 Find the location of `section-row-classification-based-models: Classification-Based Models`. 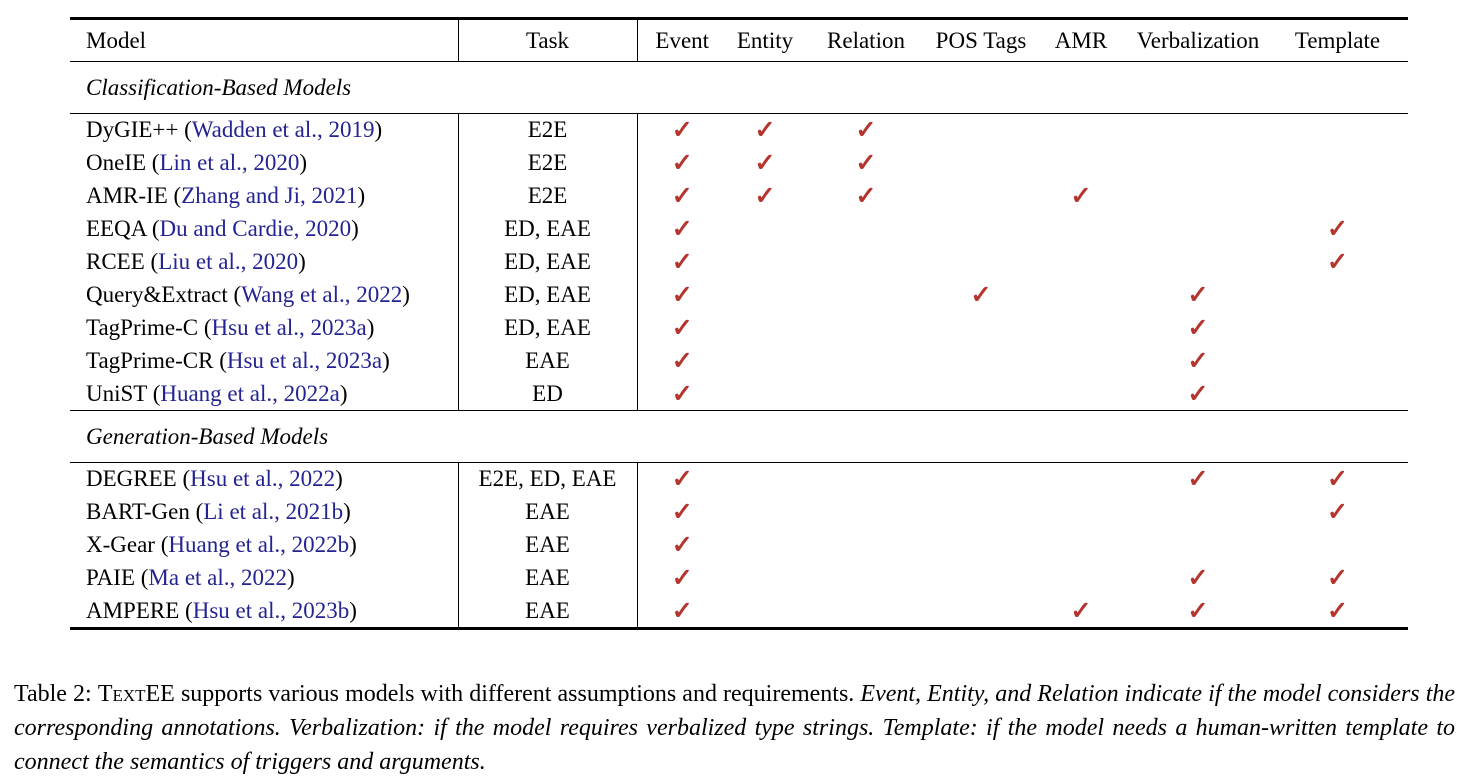

section-row-classification-based-models: Classification-Based Models is located at coordinates (739, 87).